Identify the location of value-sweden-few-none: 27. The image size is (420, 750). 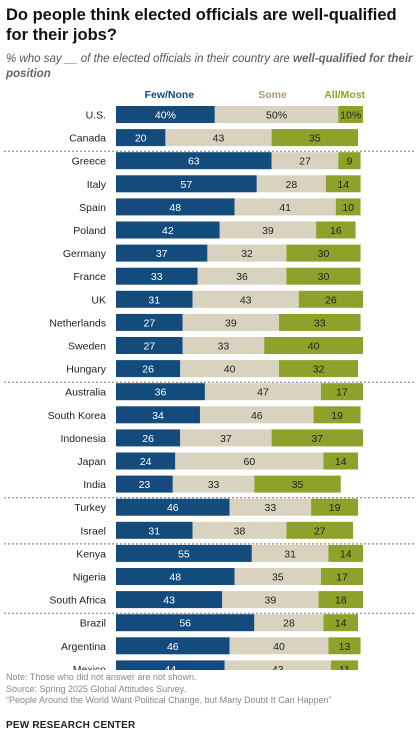
(149, 347).